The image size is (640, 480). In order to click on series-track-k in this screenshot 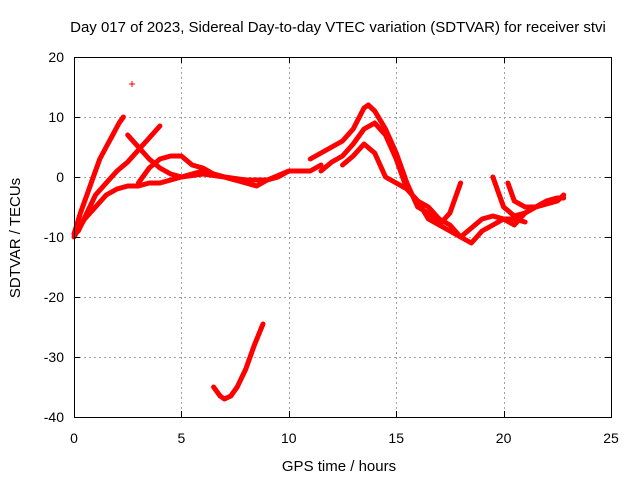, I will do `click(238, 361)`.